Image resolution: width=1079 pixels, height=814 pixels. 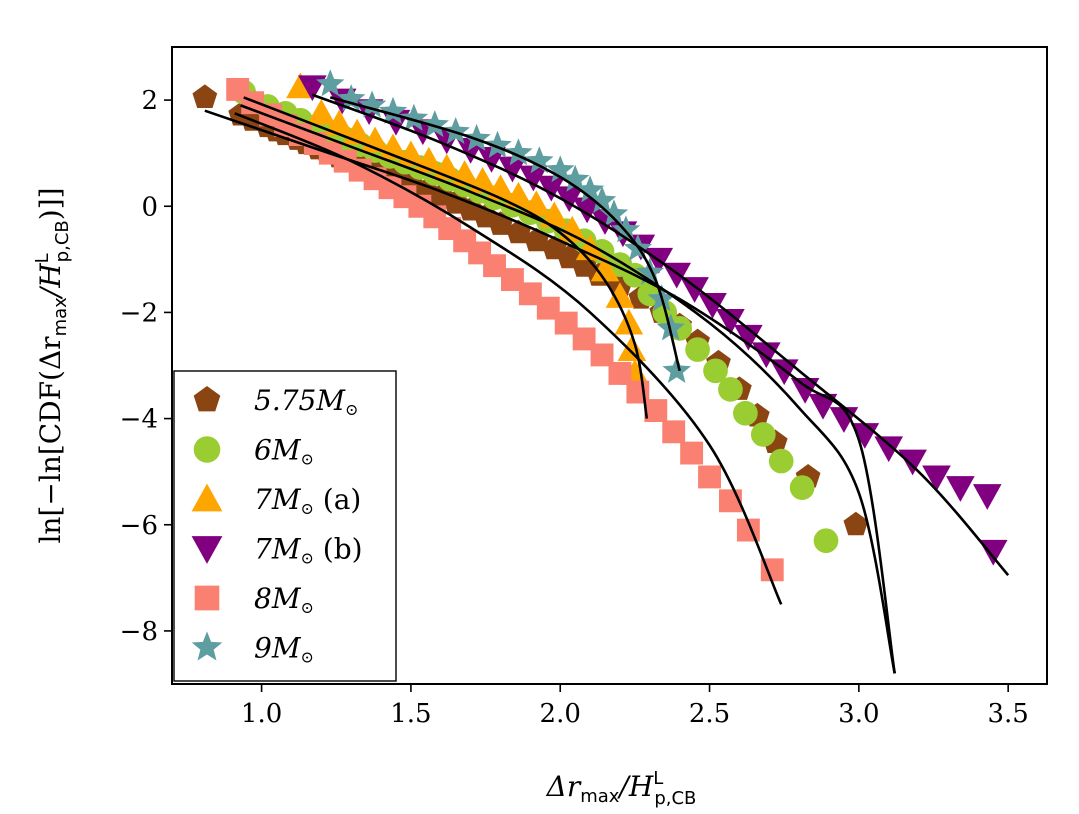 I want to click on legend-label: 7M⊙ (a), so click(x=307, y=500).